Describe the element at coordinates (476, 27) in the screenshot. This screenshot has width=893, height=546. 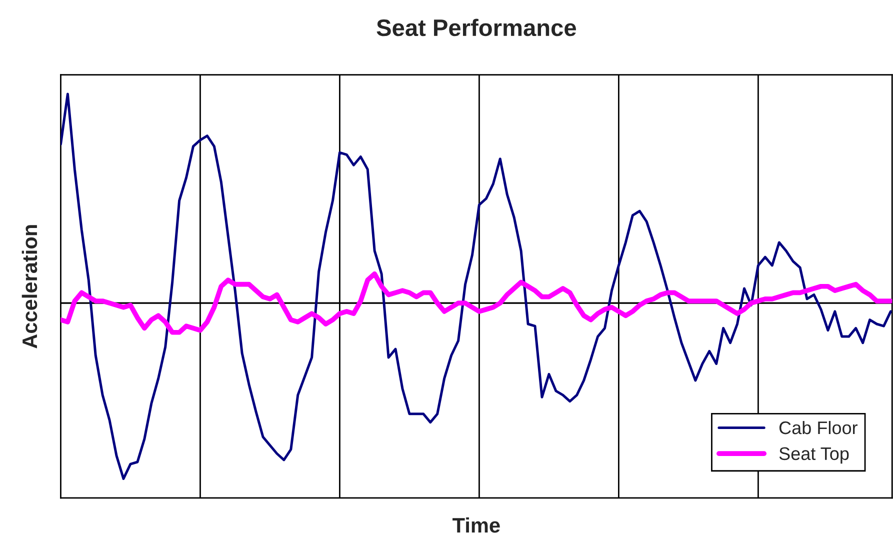
I see `chart-title: Seat Performance` at that location.